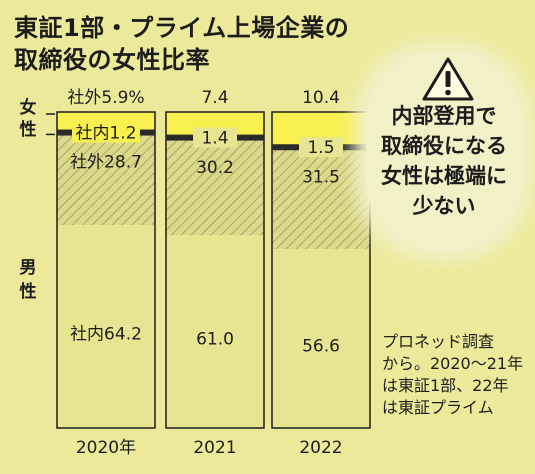 The image size is (535, 474). What do you see at coordinates (28, 129) in the screenshot?
I see `group-label-female: 性` at bounding box center [28, 129].